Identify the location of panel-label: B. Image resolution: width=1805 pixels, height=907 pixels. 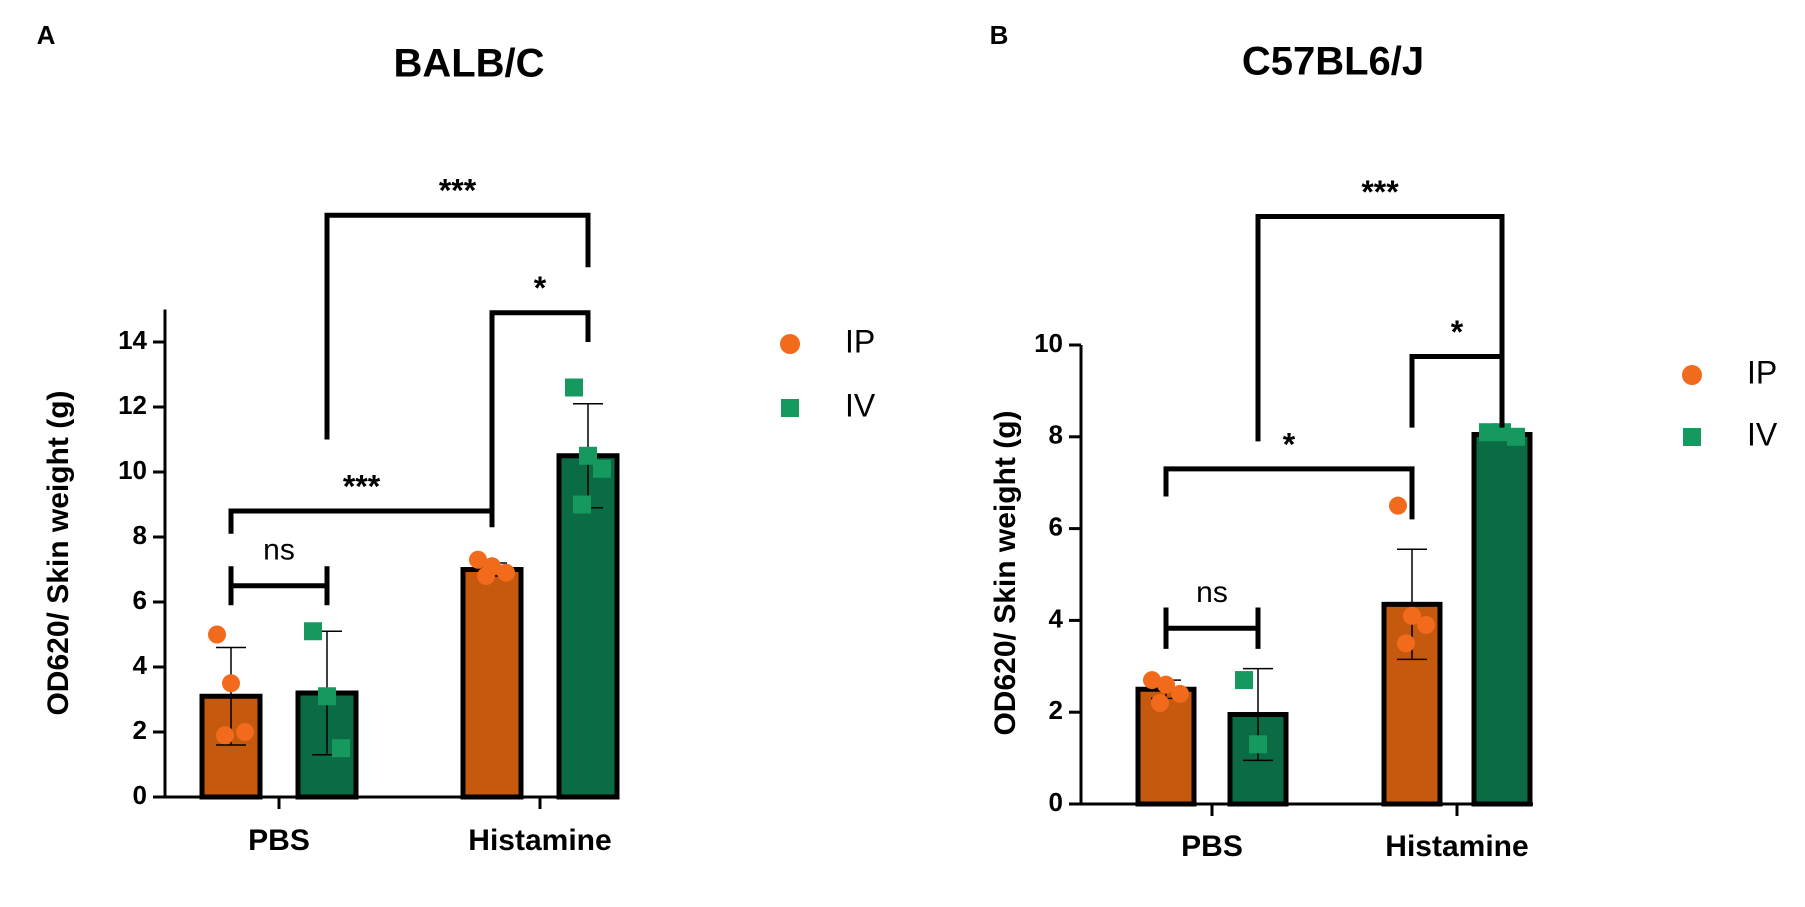
(999, 35).